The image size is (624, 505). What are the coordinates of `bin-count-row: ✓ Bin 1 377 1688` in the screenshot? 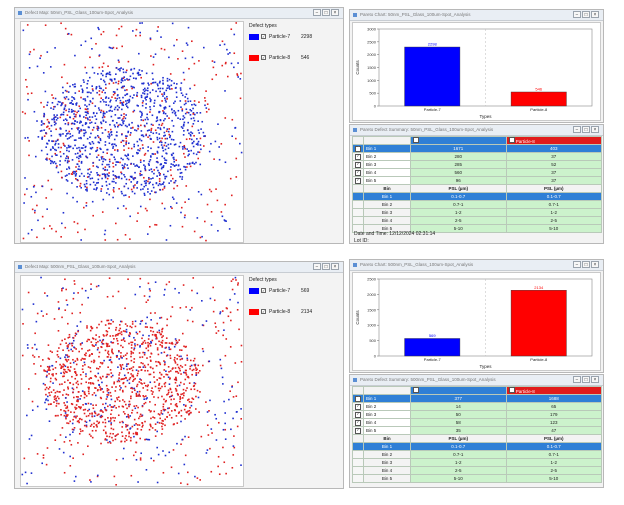 It's located at (477, 398).